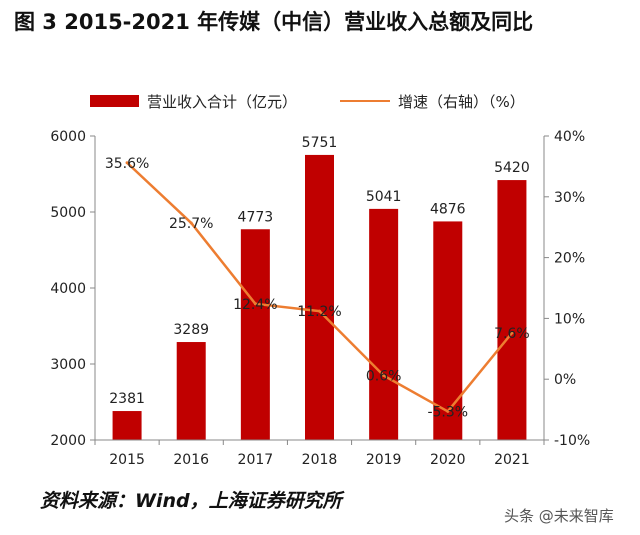 The width and height of the screenshot is (640, 535). Describe the element at coordinates (307, 102) in the screenshot. I see `legend: 营业收入合计（亿元） 增速（右轴）（%）` at that location.